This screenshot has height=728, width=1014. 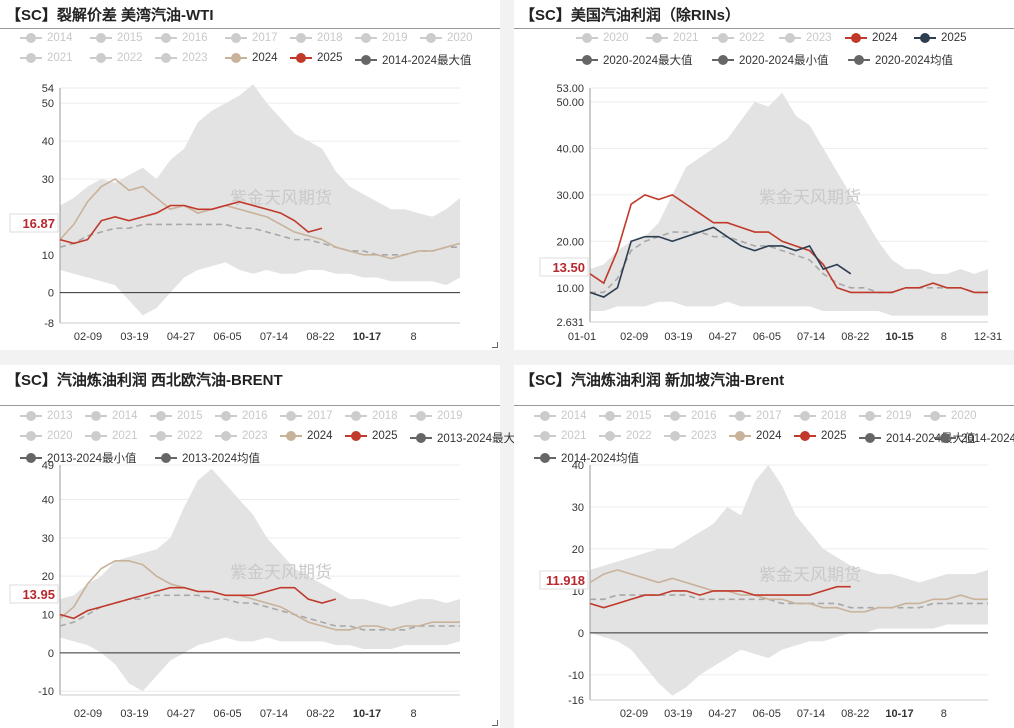 I want to click on legend-label: 2014, so click(x=574, y=416).